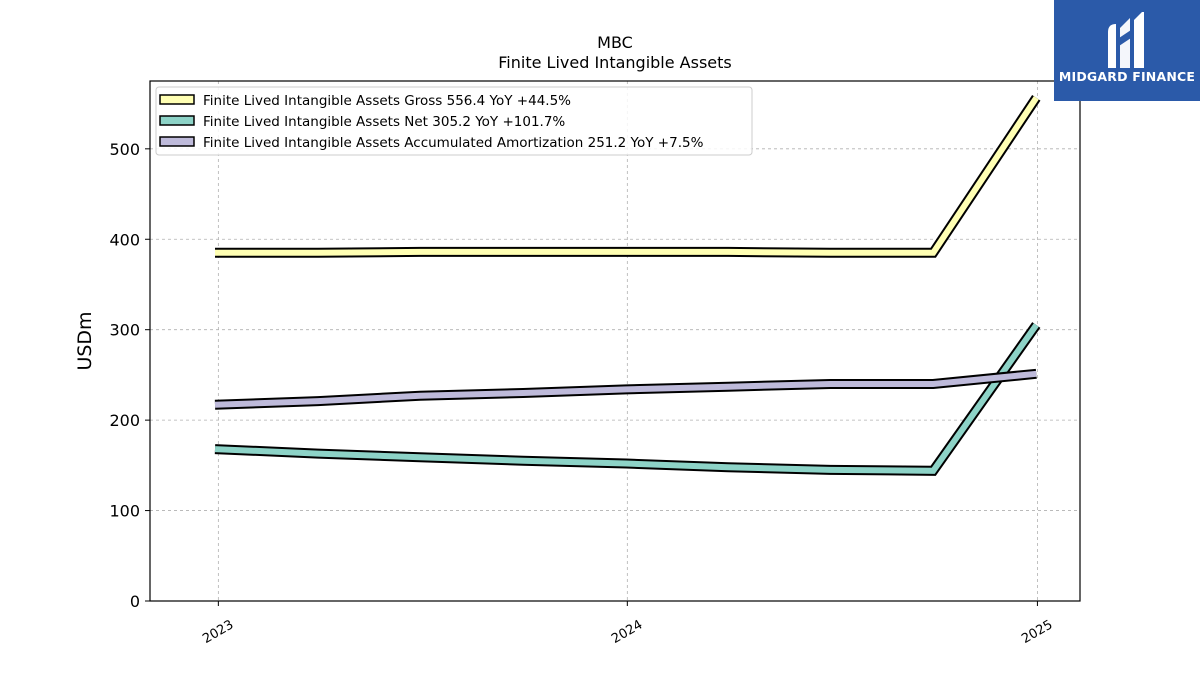 The width and height of the screenshot is (1200, 675). Describe the element at coordinates (85, 340) in the screenshot. I see `y-axis-label: USDm` at that location.